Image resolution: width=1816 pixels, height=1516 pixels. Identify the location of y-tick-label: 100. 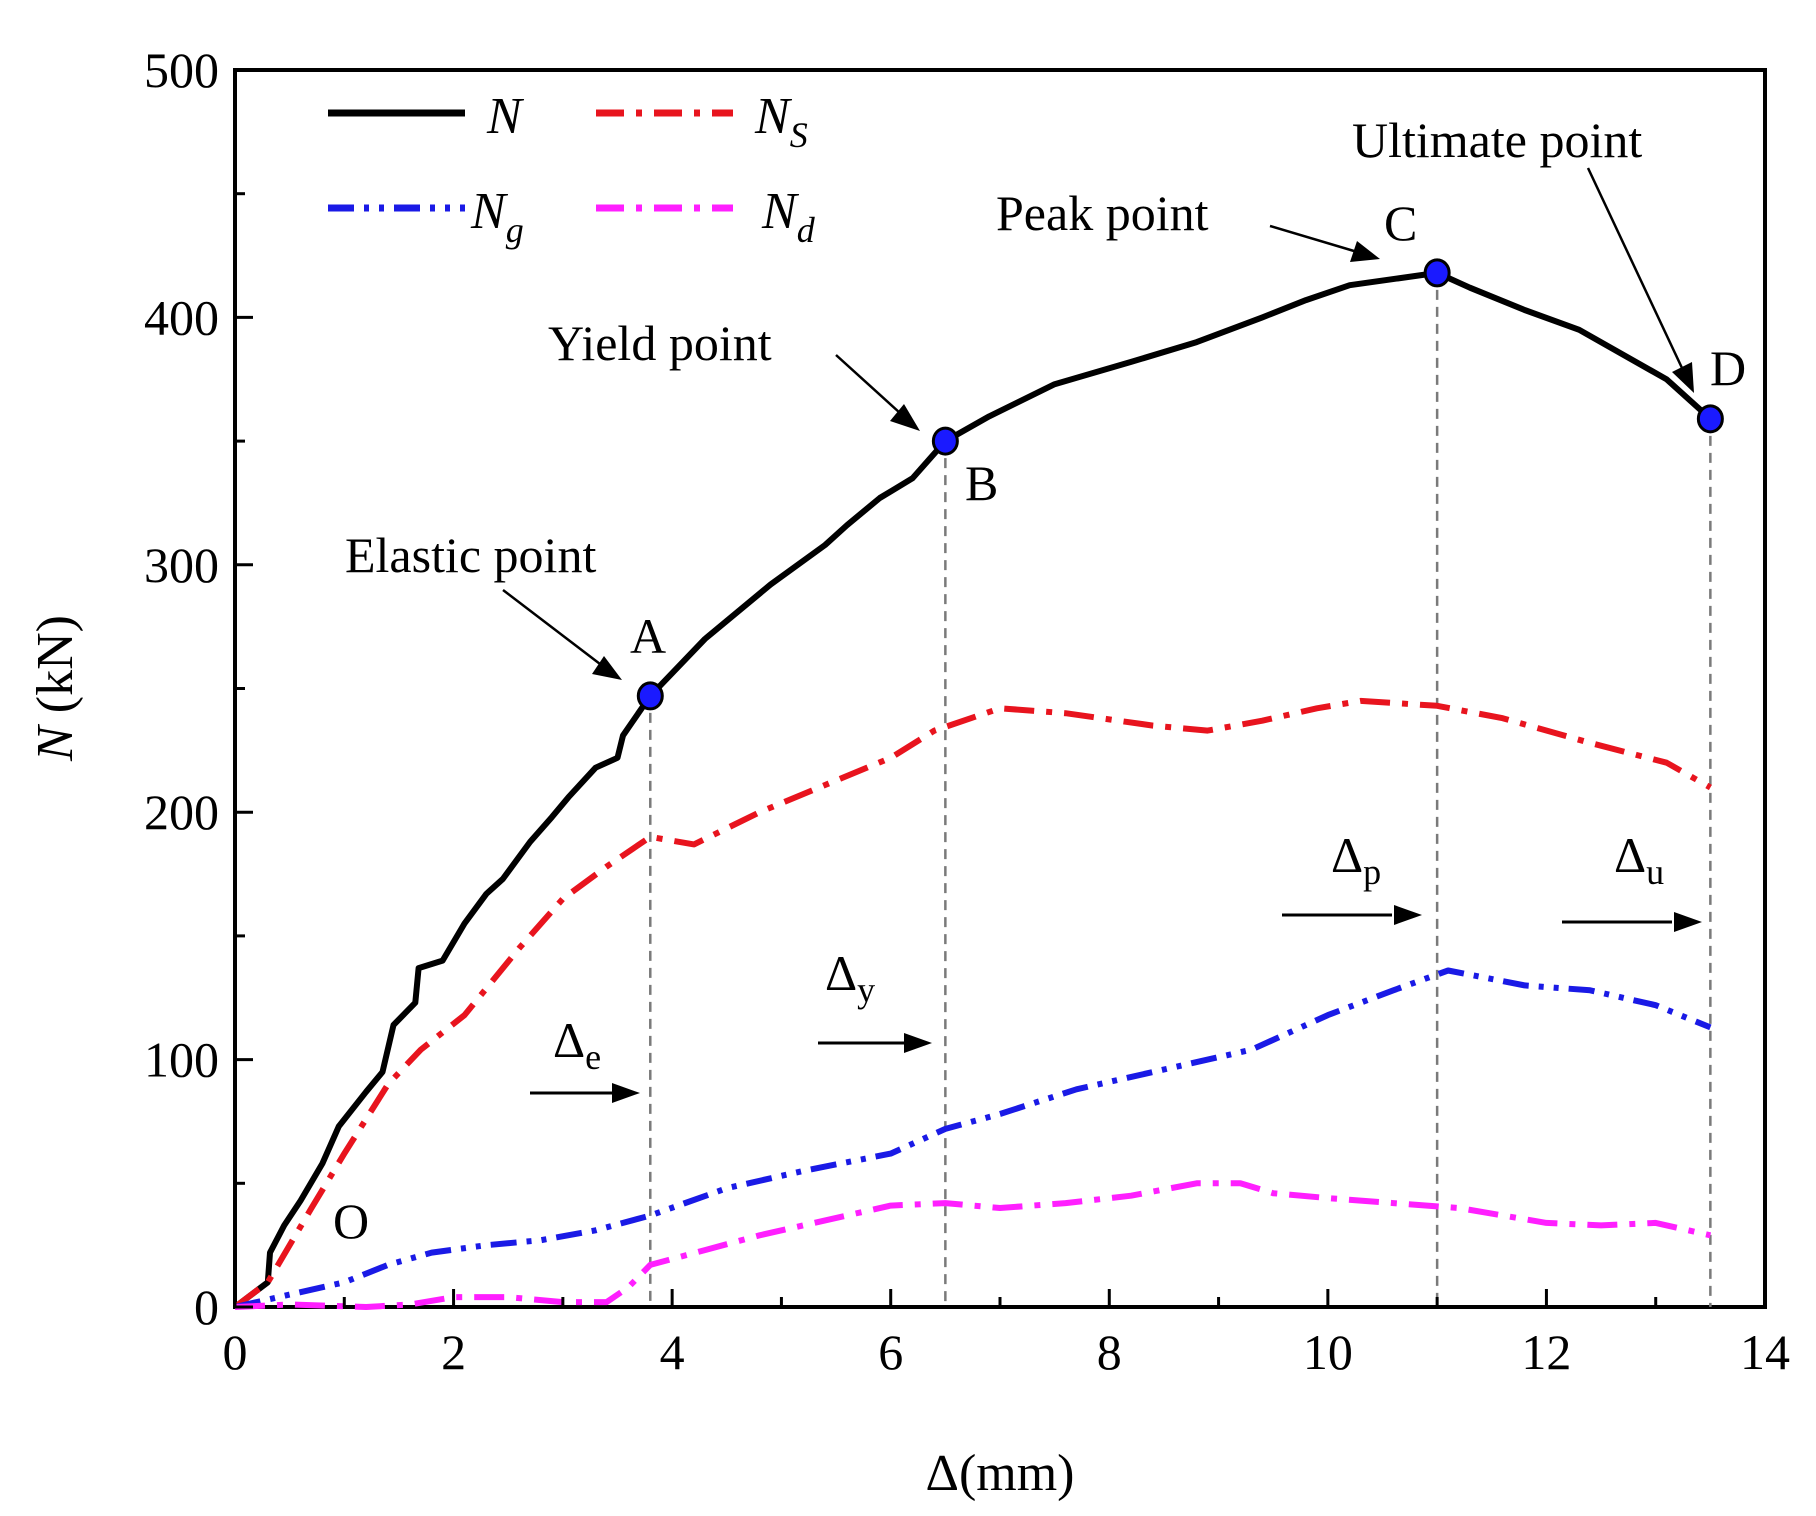
(181, 1060).